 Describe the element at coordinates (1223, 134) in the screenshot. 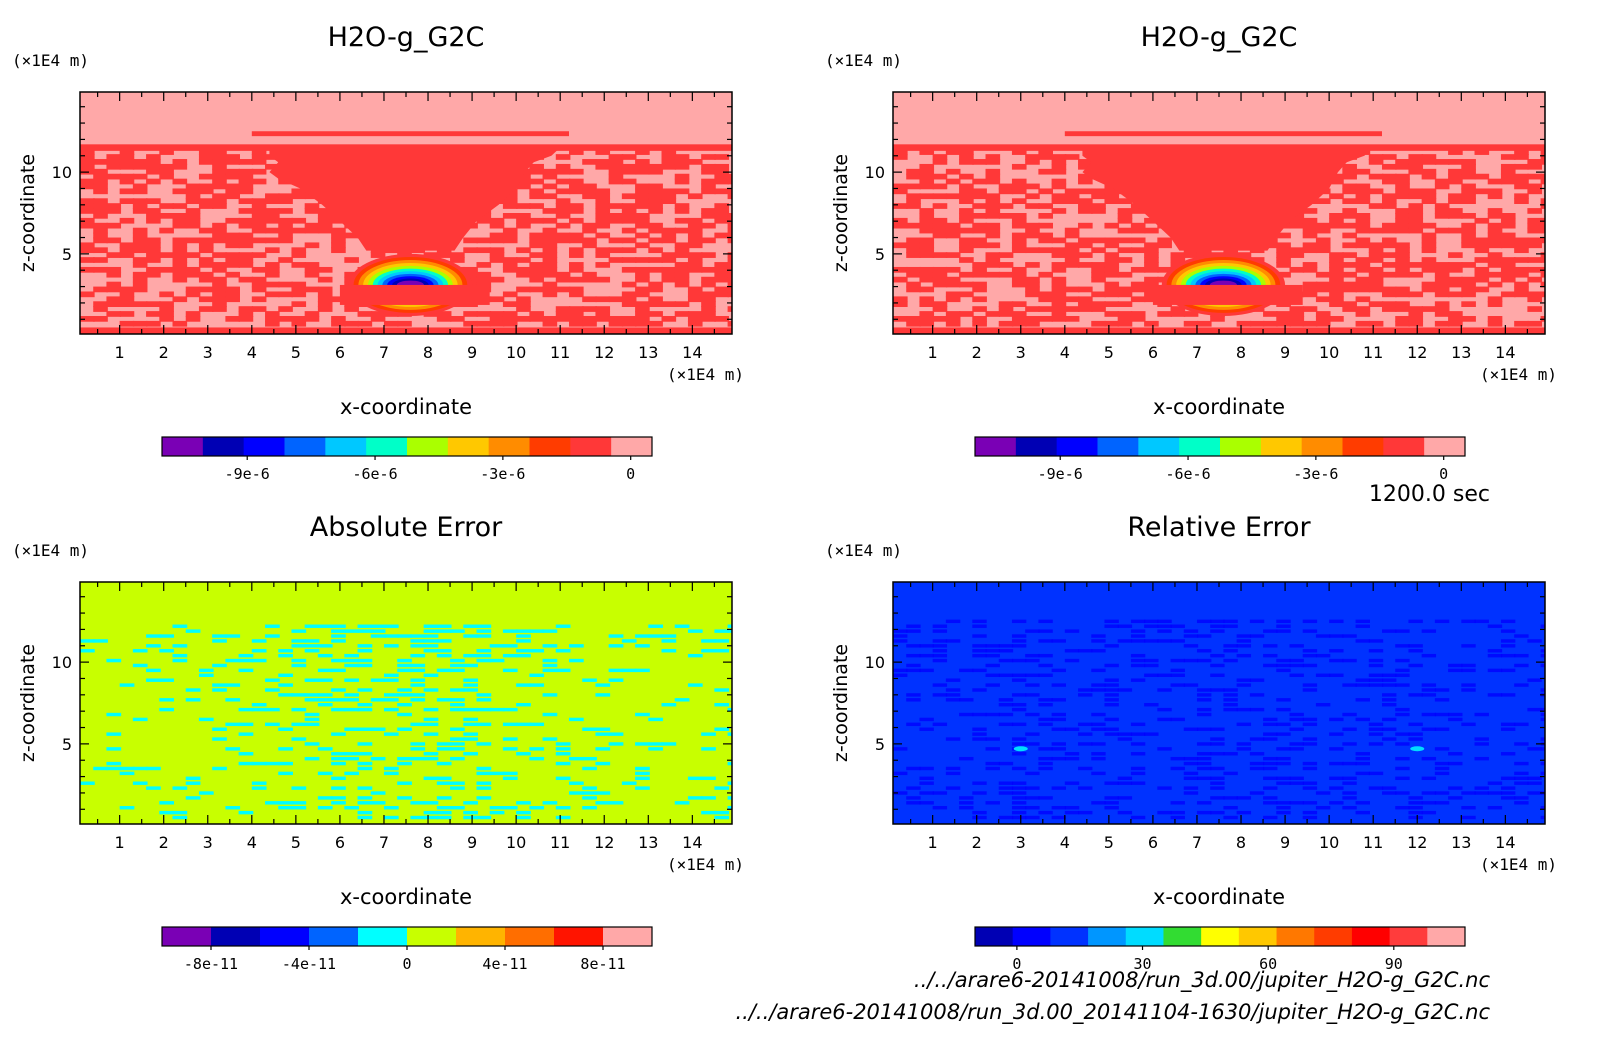

I see `upper-band` at that location.